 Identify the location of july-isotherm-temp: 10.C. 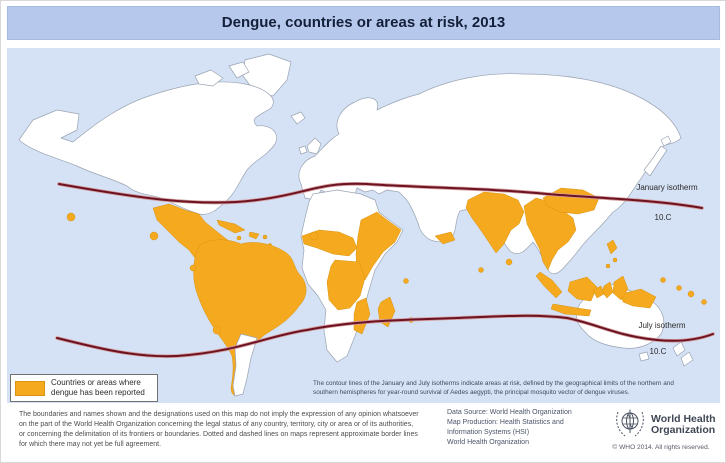
(658, 351).